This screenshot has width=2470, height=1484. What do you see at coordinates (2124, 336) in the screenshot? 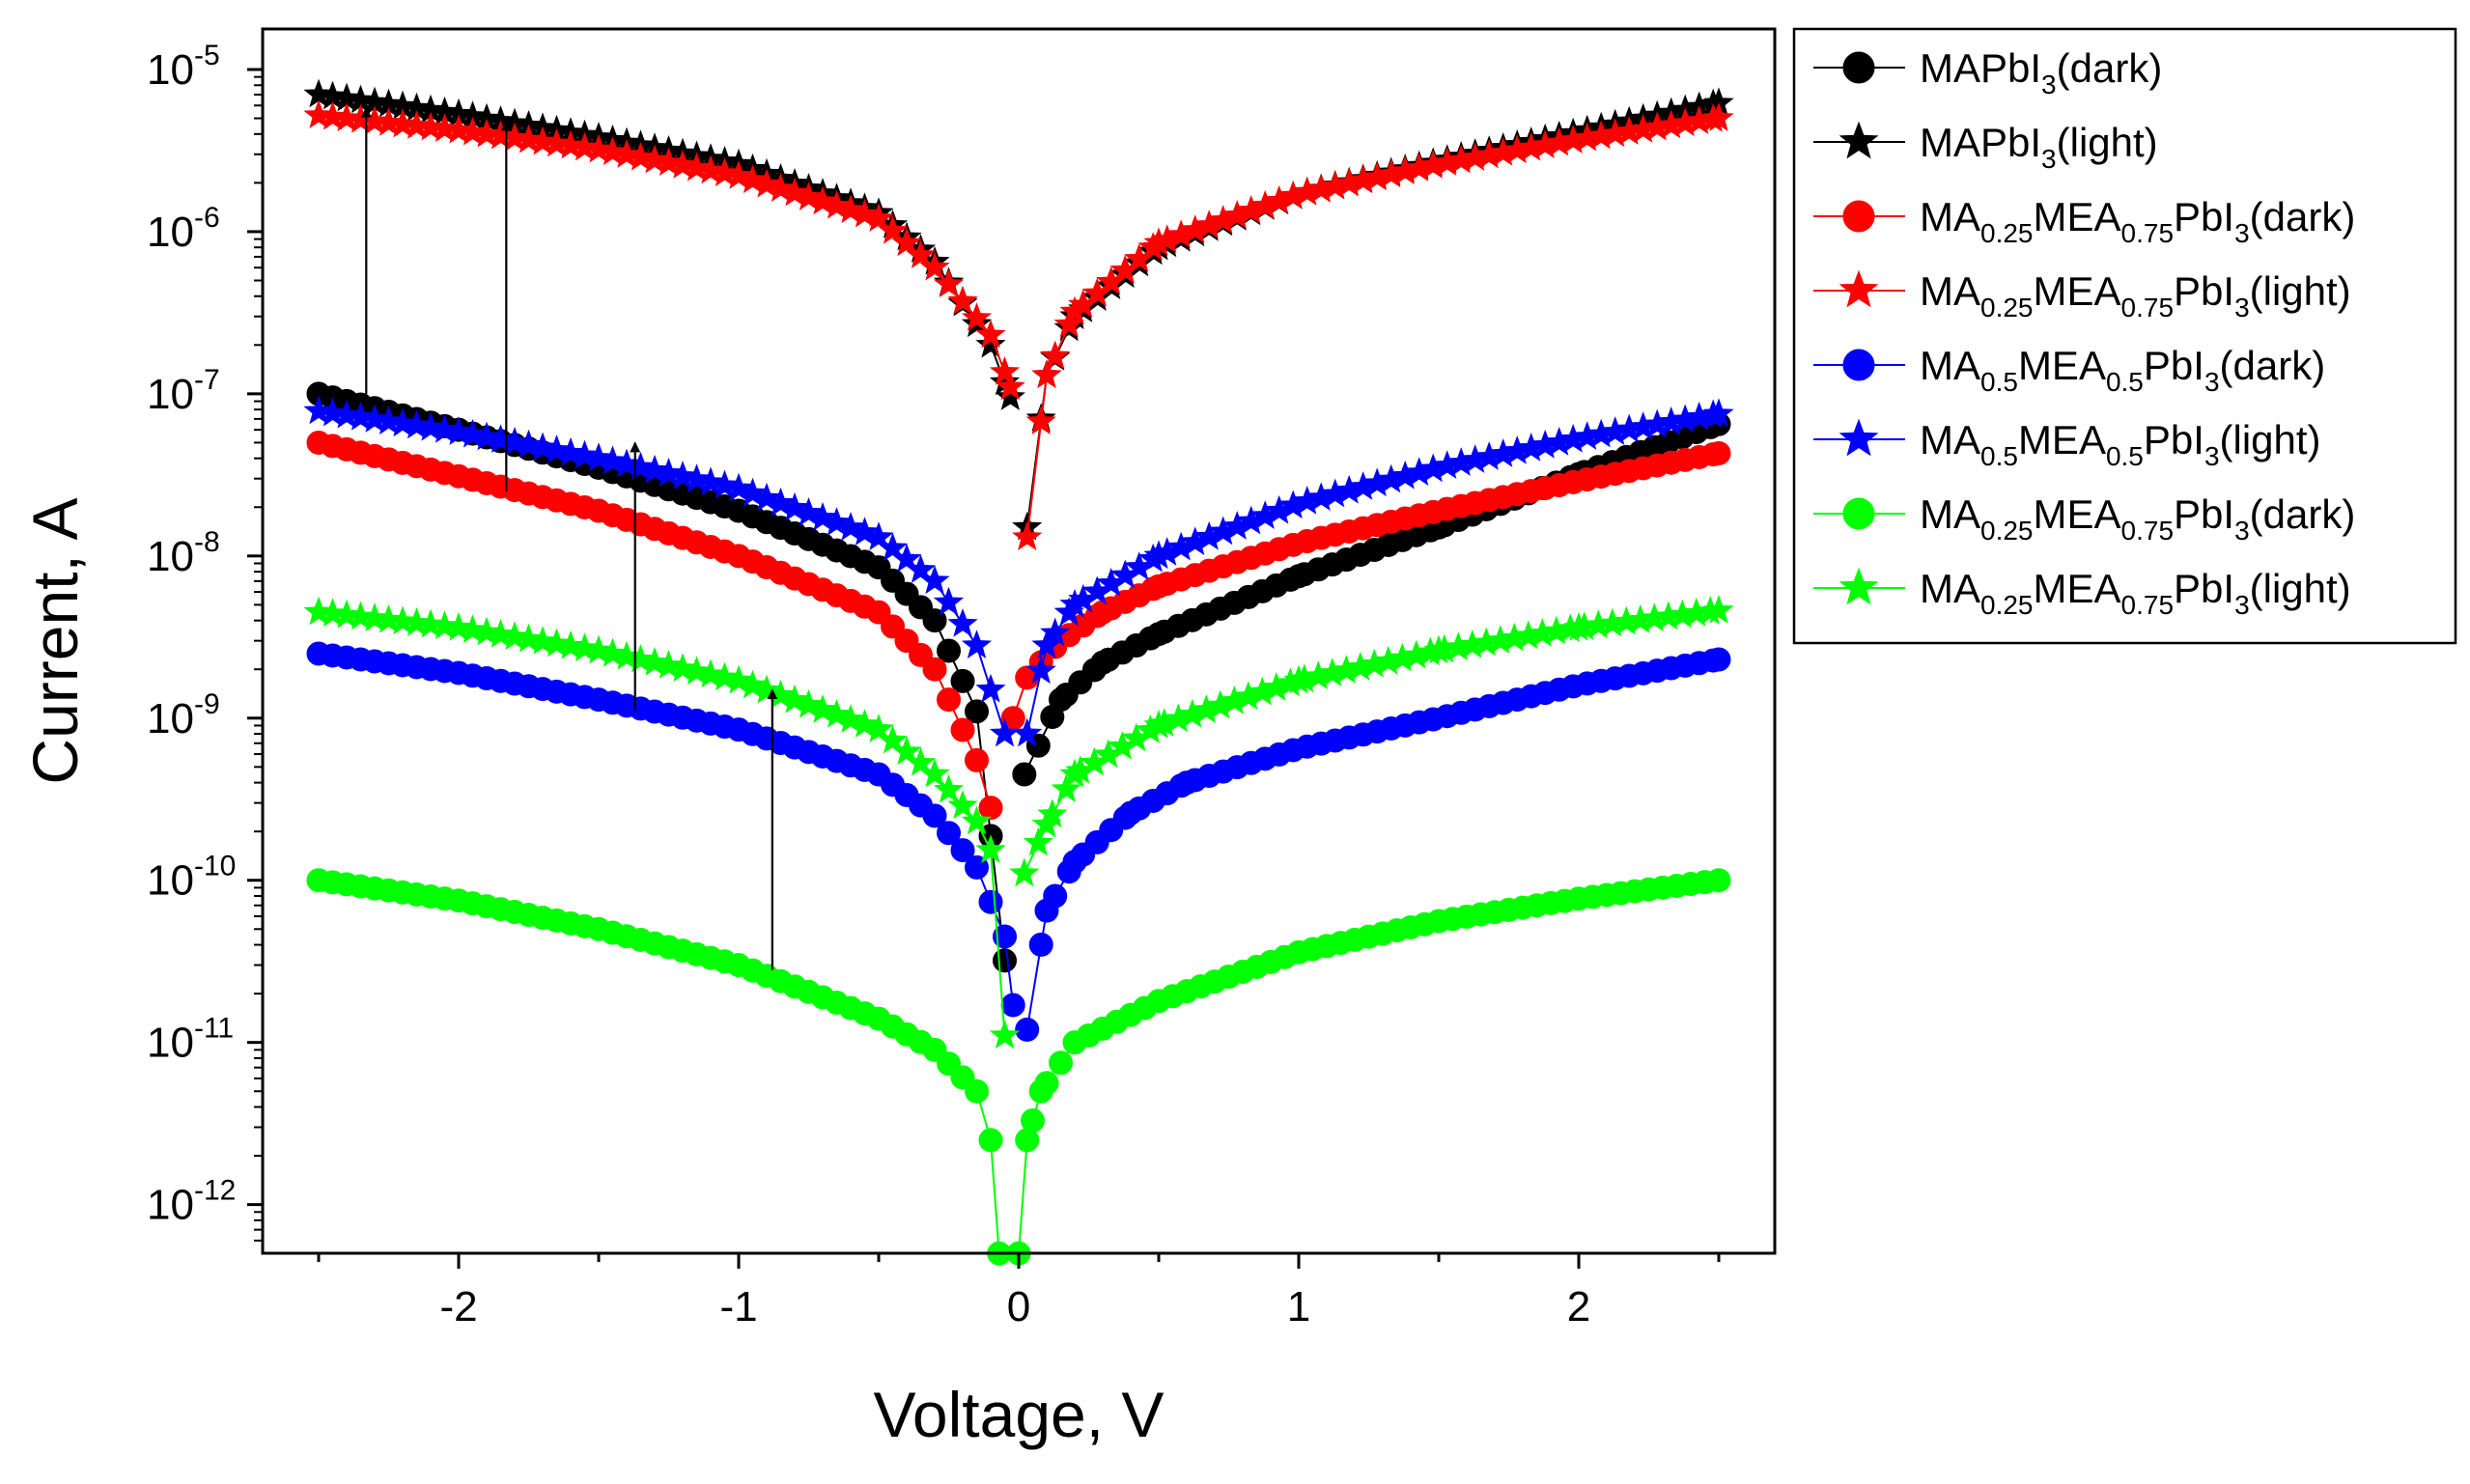
I see `legend-box` at bounding box center [2124, 336].